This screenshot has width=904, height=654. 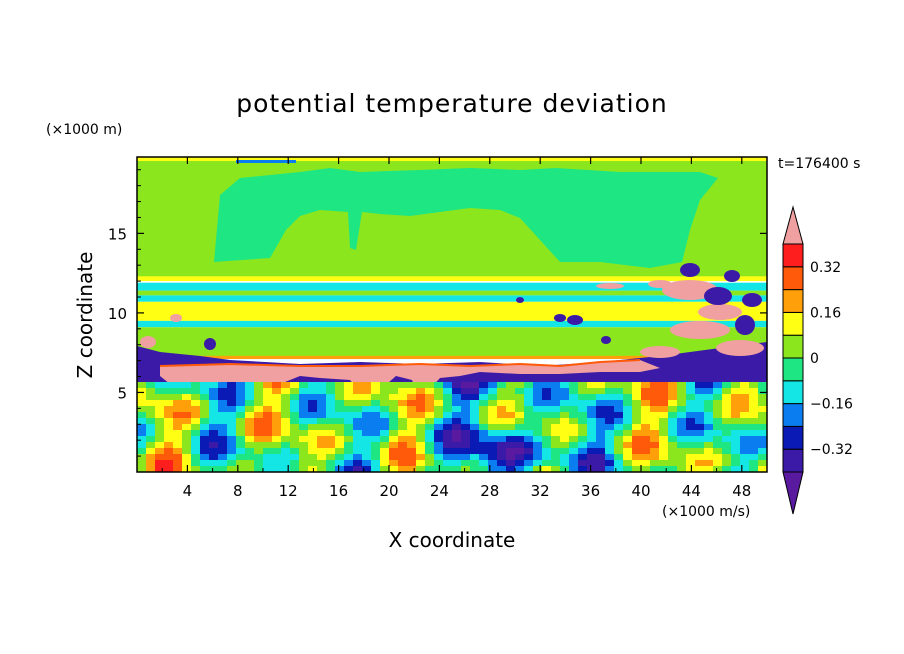 I want to click on x-tick-label: 36, so click(x=590, y=491).